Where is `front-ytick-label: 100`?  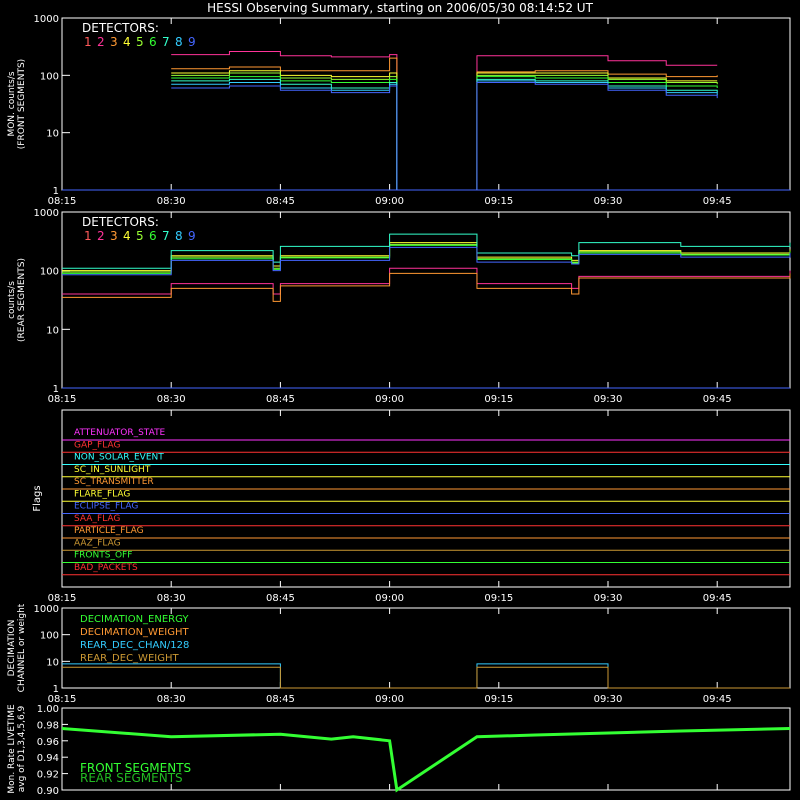
front-ytick-label: 100 is located at coordinates (49, 76).